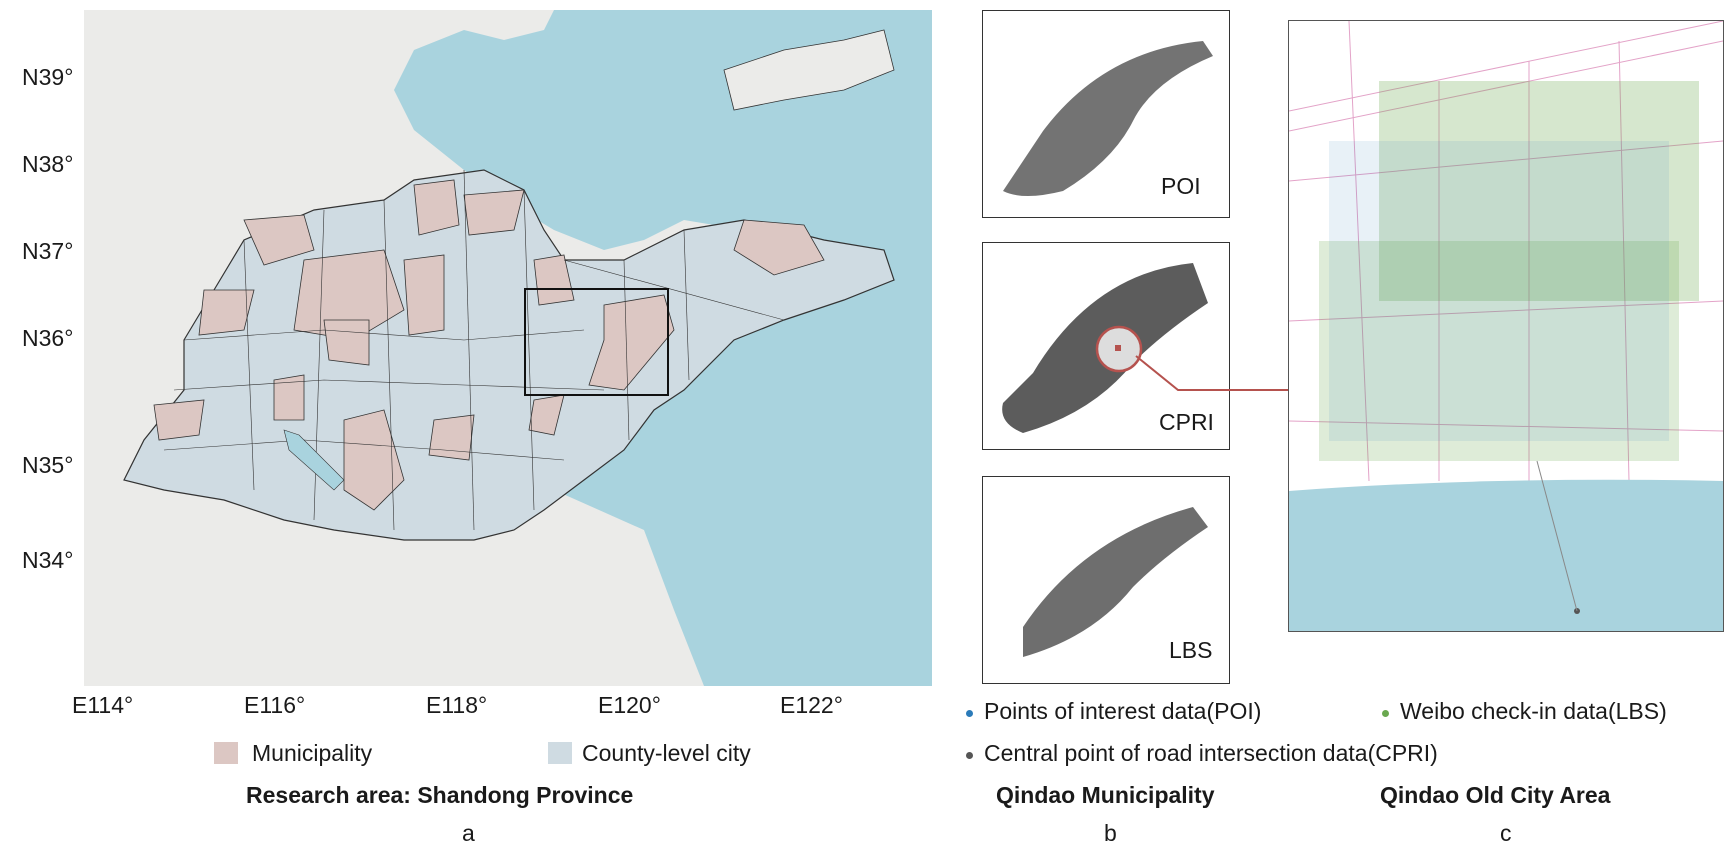 The height and width of the screenshot is (862, 1732). I want to click on poi-scatter, so click(1108, 118).